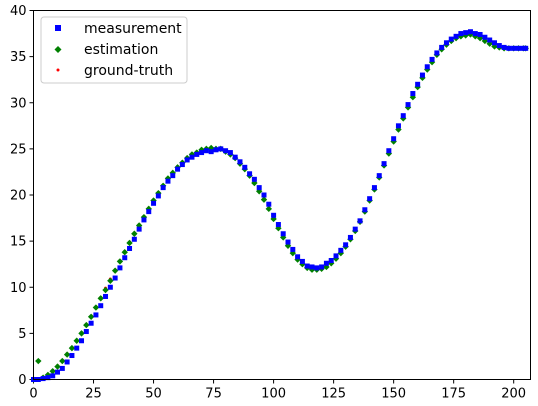  I want to click on legend-marker-ground-truth, so click(58, 70).